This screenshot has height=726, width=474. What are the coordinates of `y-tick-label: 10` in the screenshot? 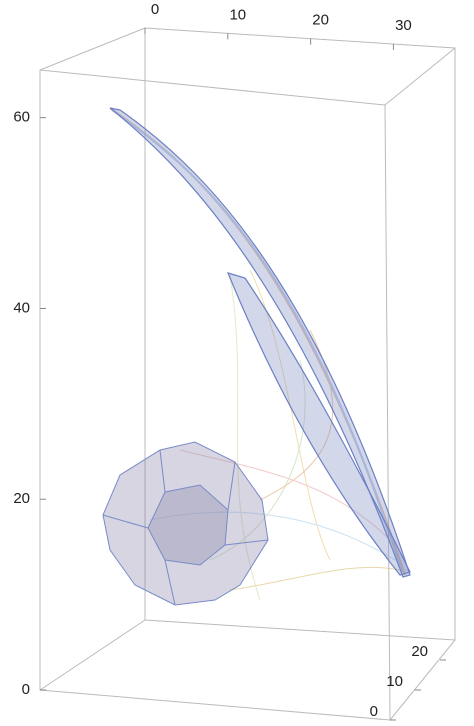 It's located at (394, 681).